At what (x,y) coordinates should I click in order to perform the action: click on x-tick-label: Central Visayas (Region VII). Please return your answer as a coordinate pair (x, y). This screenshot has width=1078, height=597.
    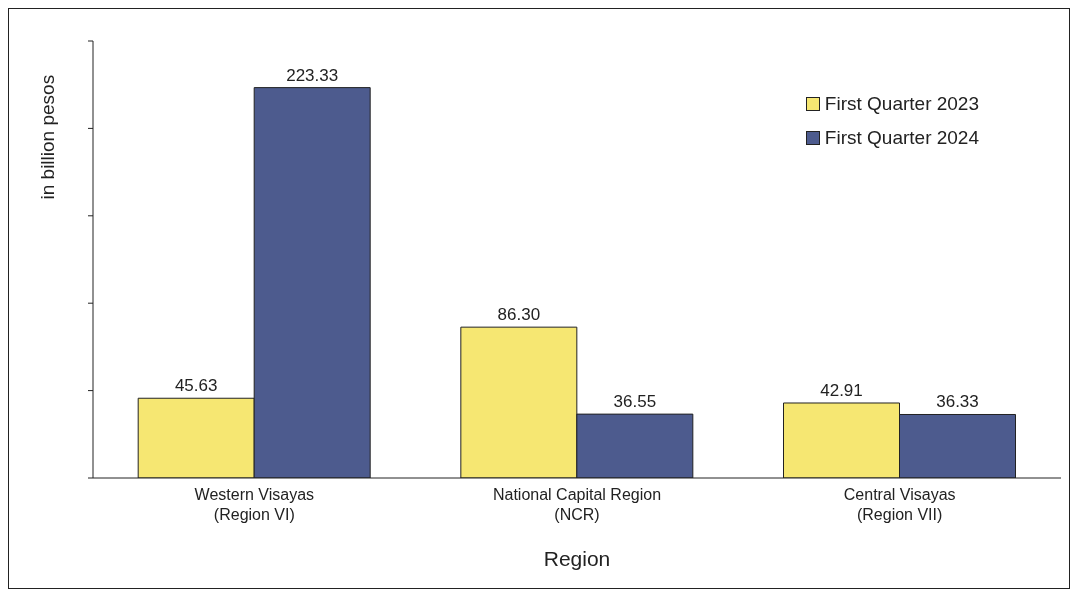
    Looking at the image, I should click on (899, 504).